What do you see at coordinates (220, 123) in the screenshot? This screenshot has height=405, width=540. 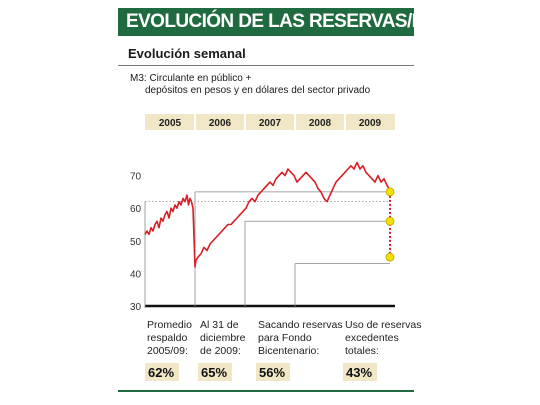 I see `year-label: 2006` at bounding box center [220, 123].